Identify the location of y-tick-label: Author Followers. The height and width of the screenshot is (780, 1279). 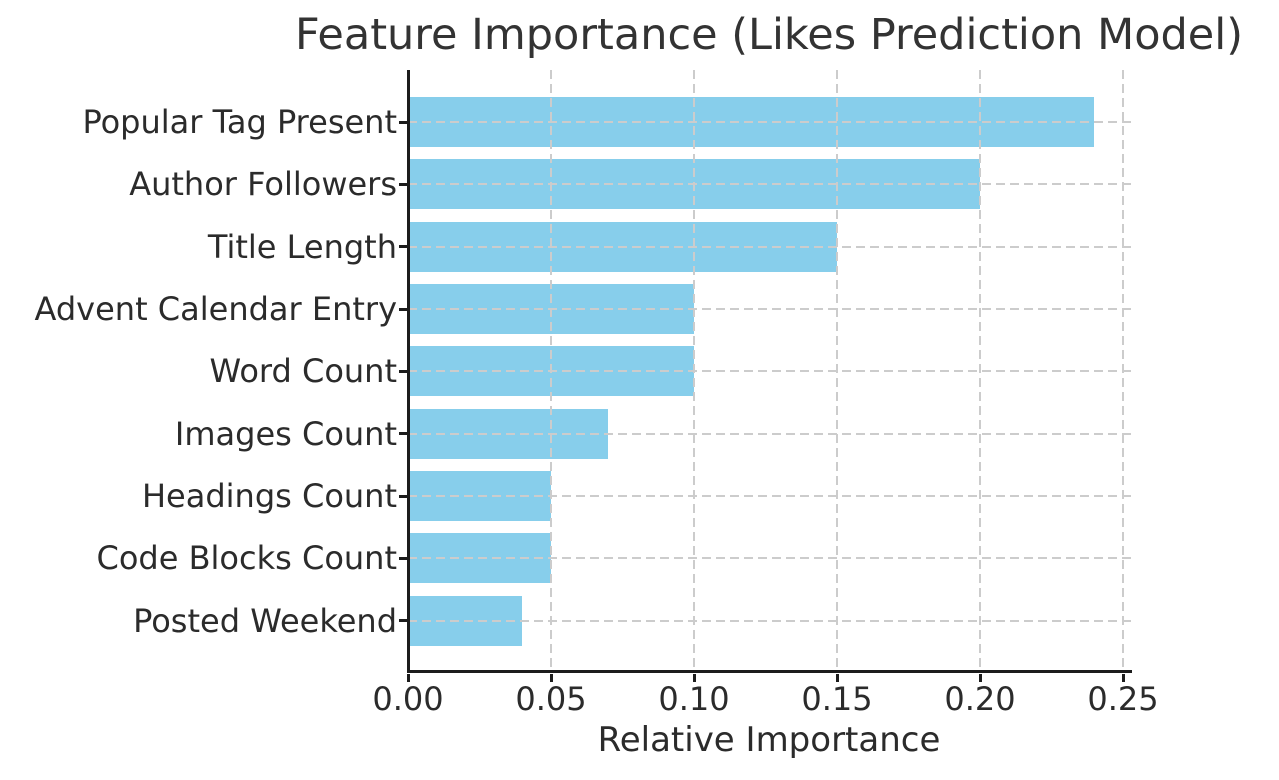
(263, 184).